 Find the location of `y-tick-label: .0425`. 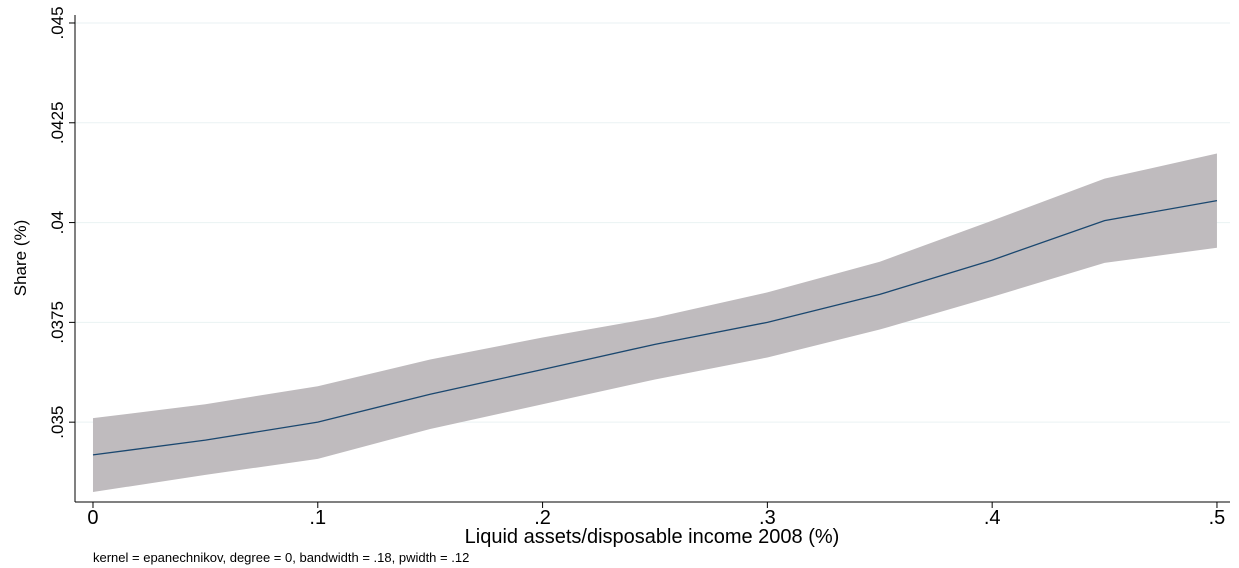

y-tick-label: .0425 is located at coordinates (57, 123).